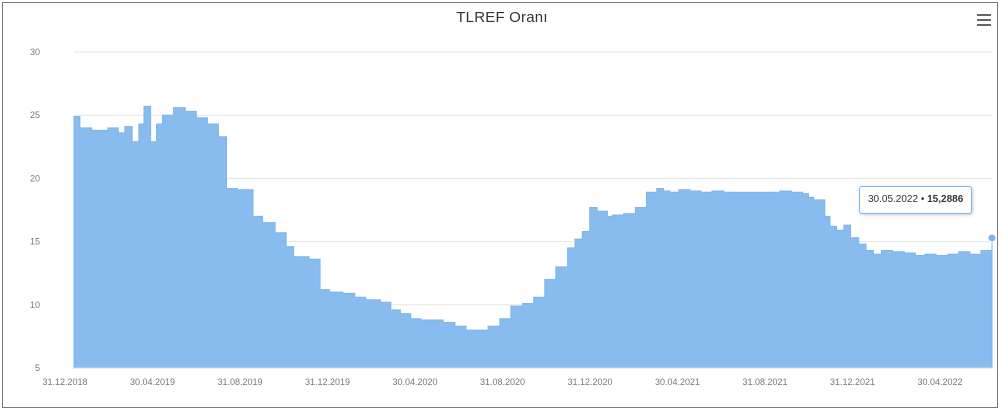 The width and height of the screenshot is (1004, 414). Describe the element at coordinates (37, 368) in the screenshot. I see `y-tick-label: 5` at that location.